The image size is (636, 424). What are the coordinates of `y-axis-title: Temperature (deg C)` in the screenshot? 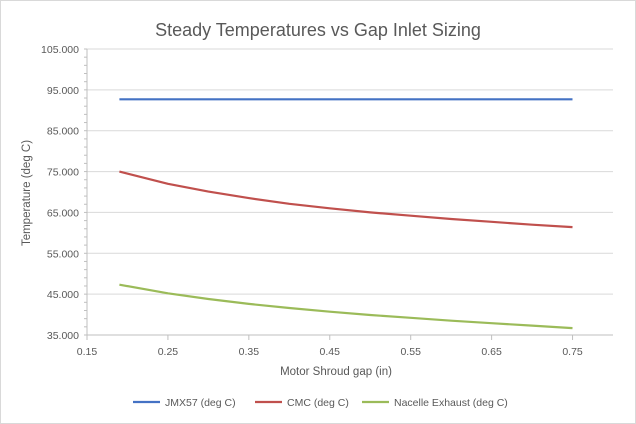 It's located at (27, 193).